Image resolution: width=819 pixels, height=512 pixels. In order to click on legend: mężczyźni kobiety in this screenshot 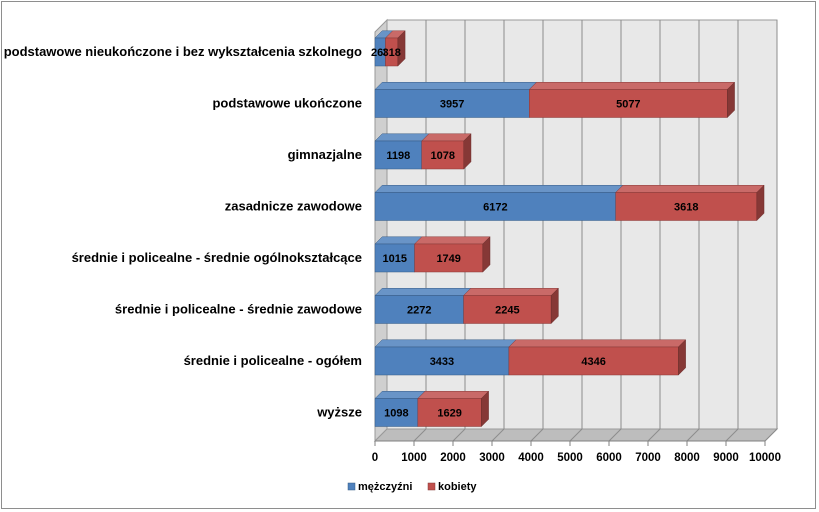, I will do `click(412, 487)`.